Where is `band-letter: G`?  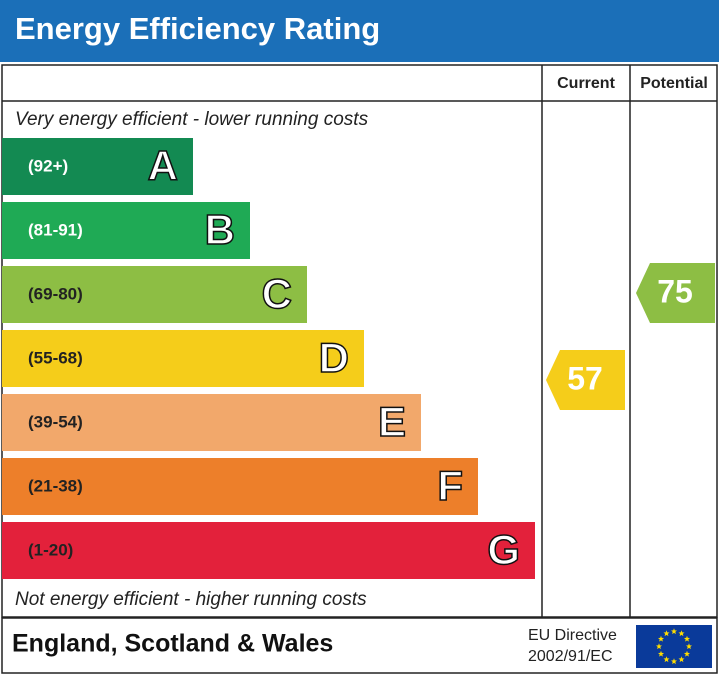 band-letter: G is located at coordinates (503, 549).